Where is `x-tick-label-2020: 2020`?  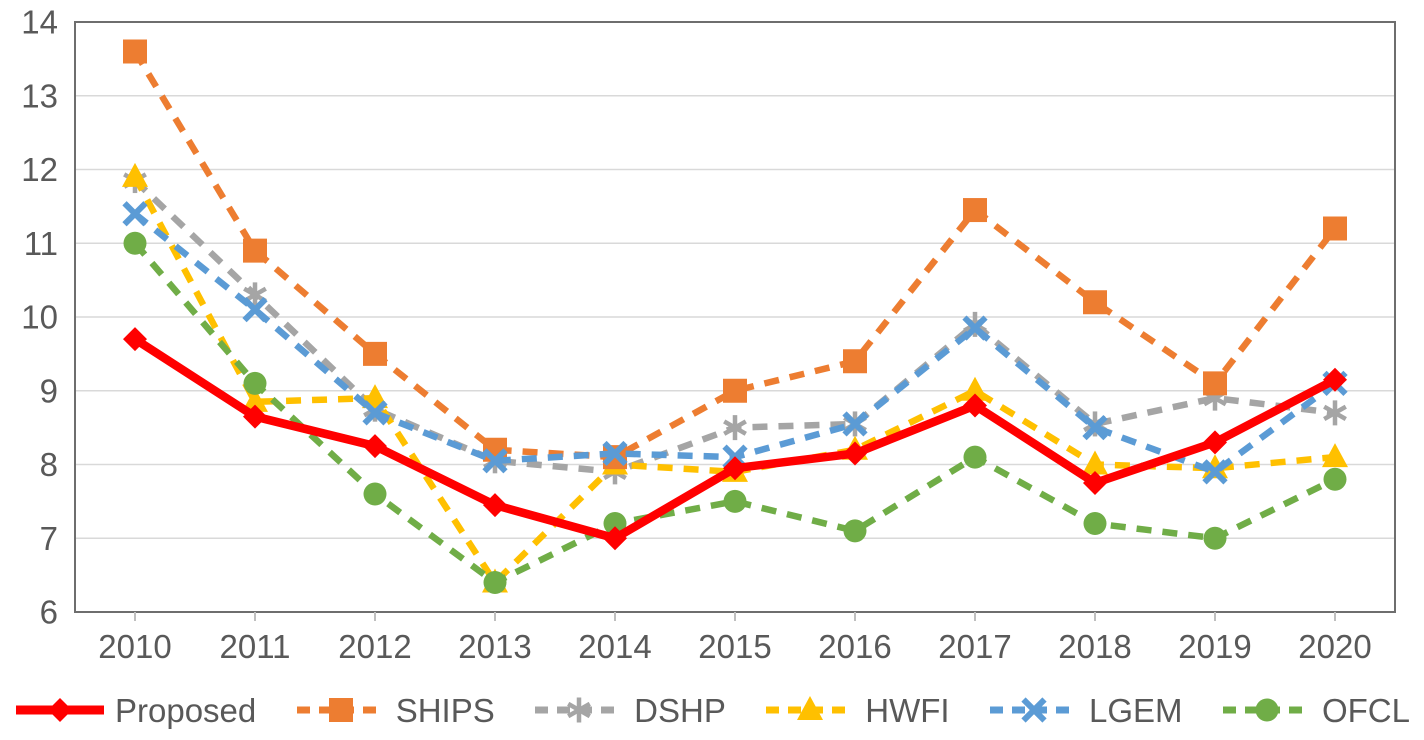
x-tick-label-2020: 2020 is located at coordinates (1334, 646).